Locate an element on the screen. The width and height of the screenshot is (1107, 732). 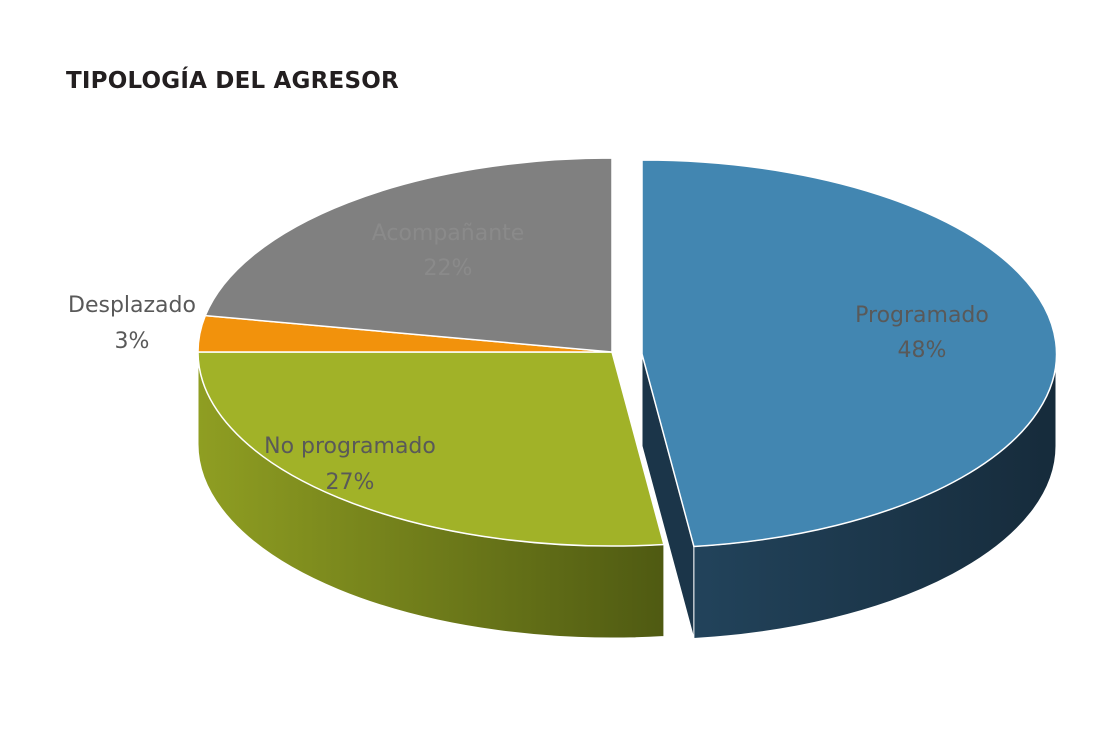
chart-title: TIPOLOGÍA DEL AGRESOR is located at coordinates (232, 81).